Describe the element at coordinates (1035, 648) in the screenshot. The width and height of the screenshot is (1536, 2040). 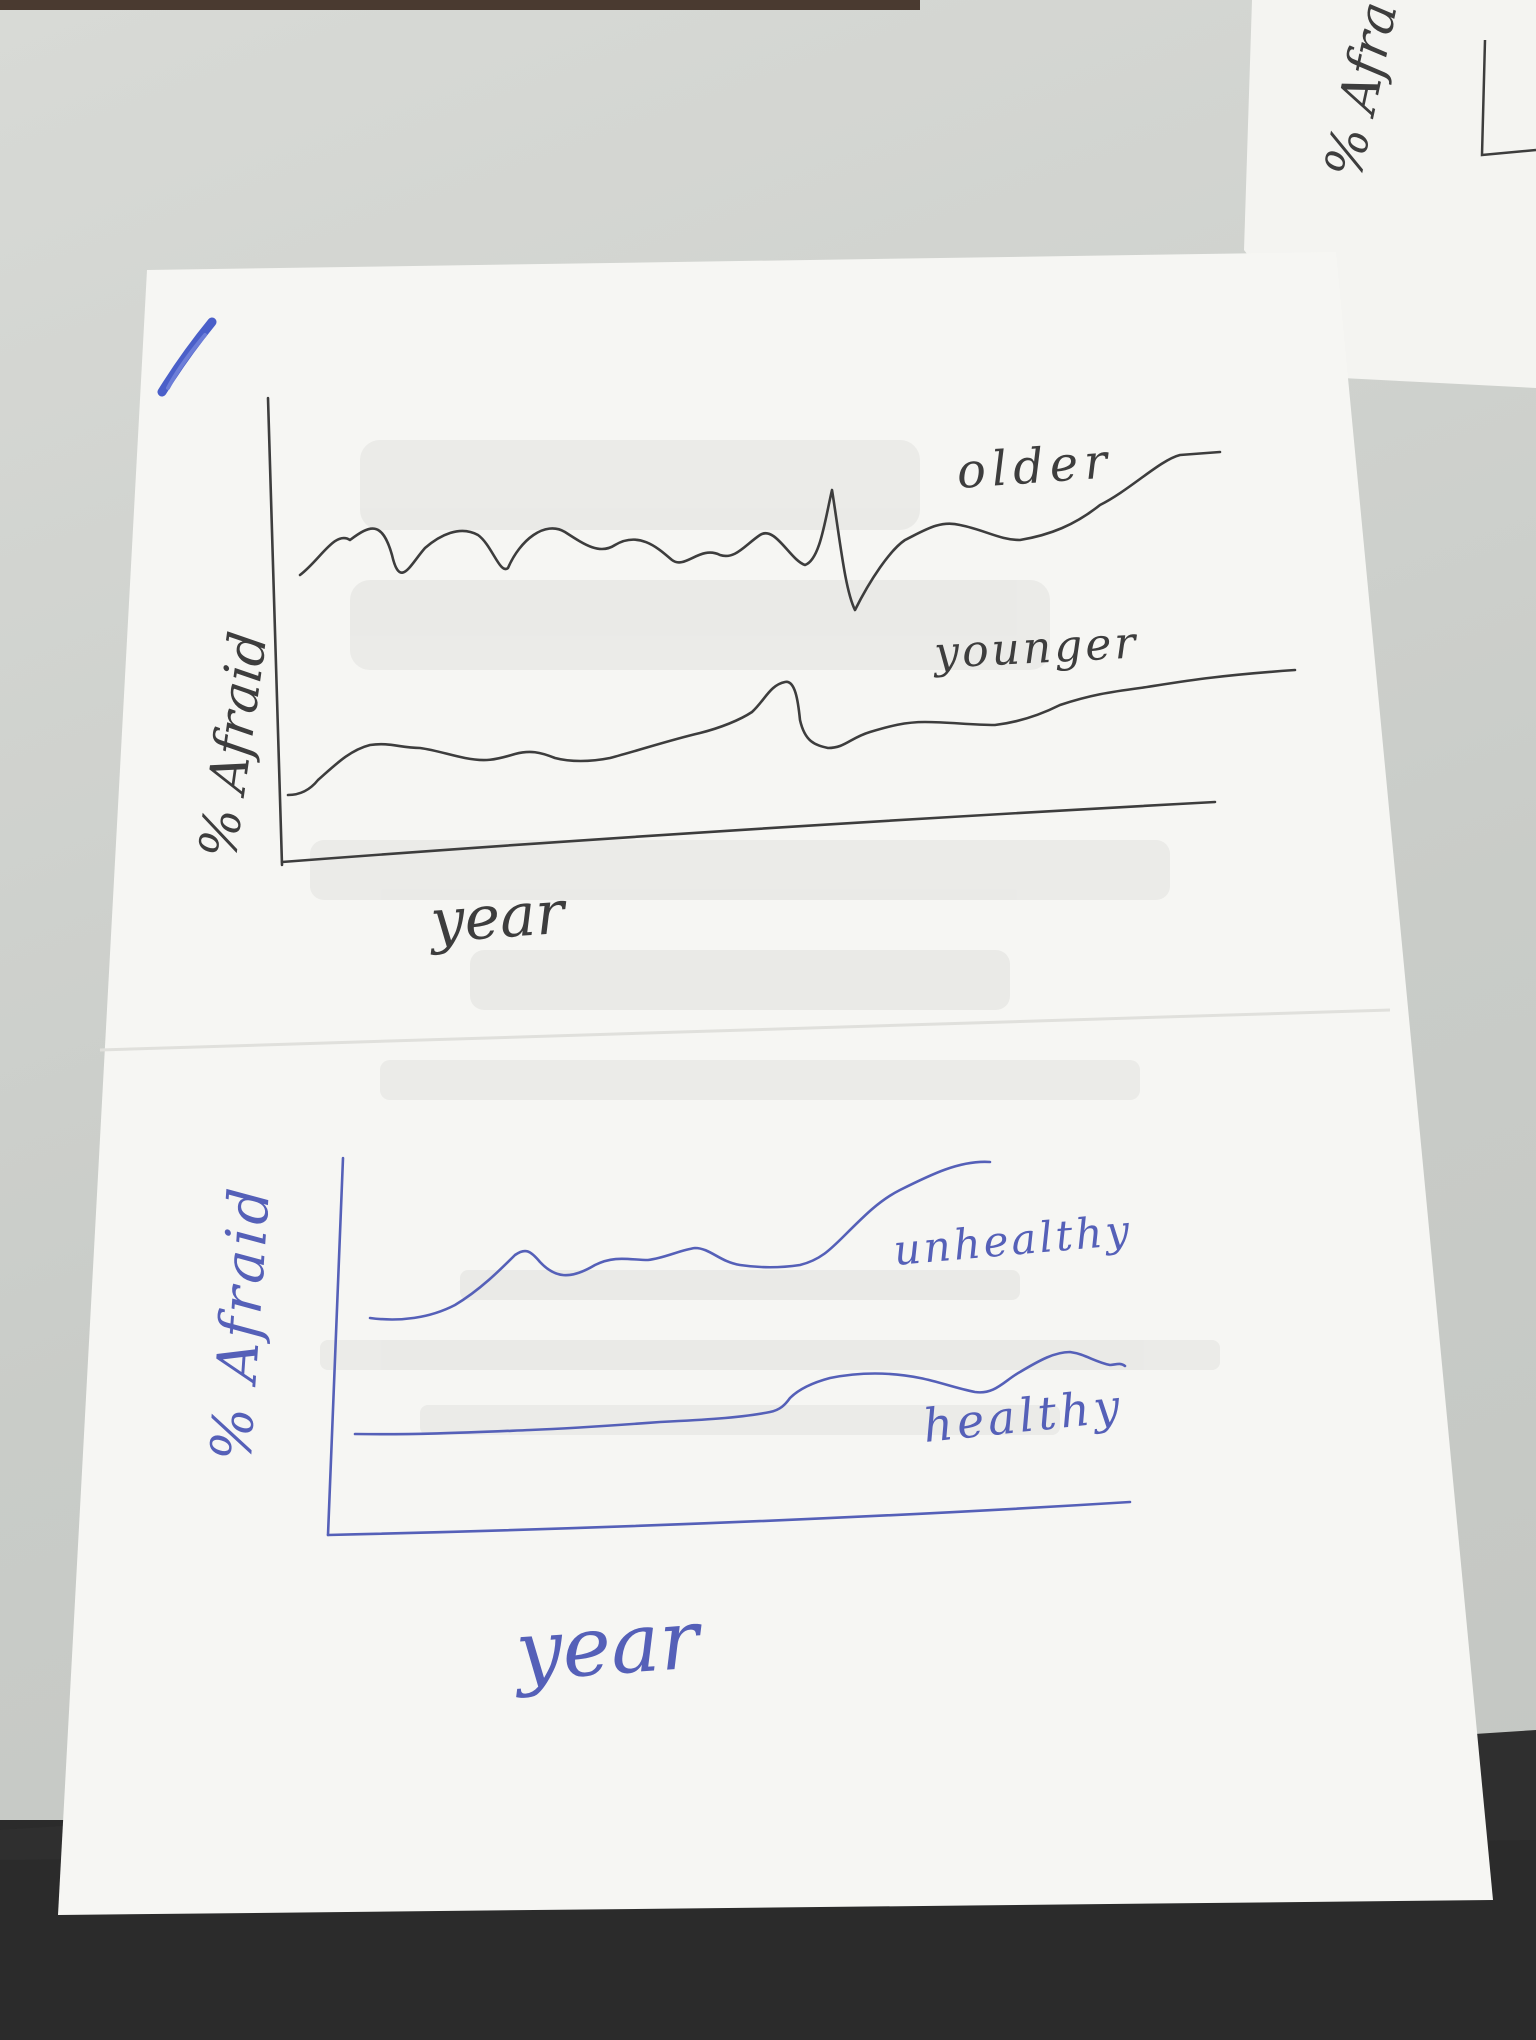
I see `top-chart-label-younger: younger` at that location.